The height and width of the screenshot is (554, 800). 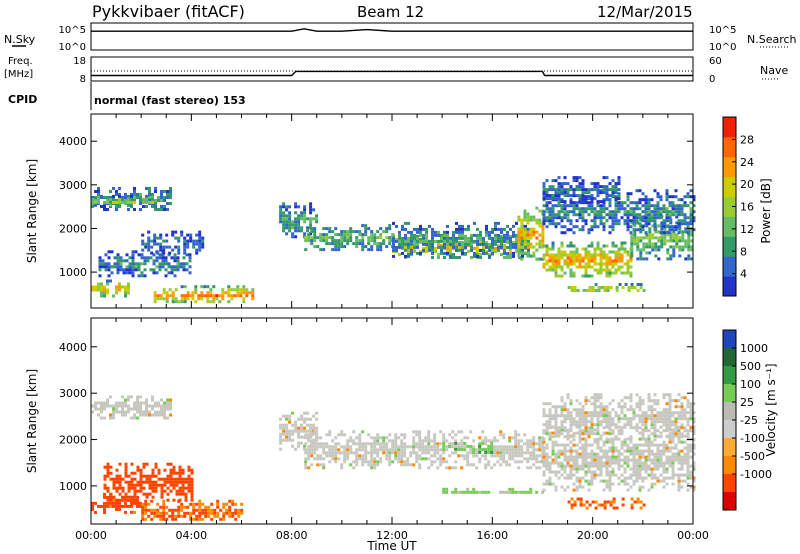 I want to click on freq-left-tick-bottom: 8, so click(x=83, y=79).